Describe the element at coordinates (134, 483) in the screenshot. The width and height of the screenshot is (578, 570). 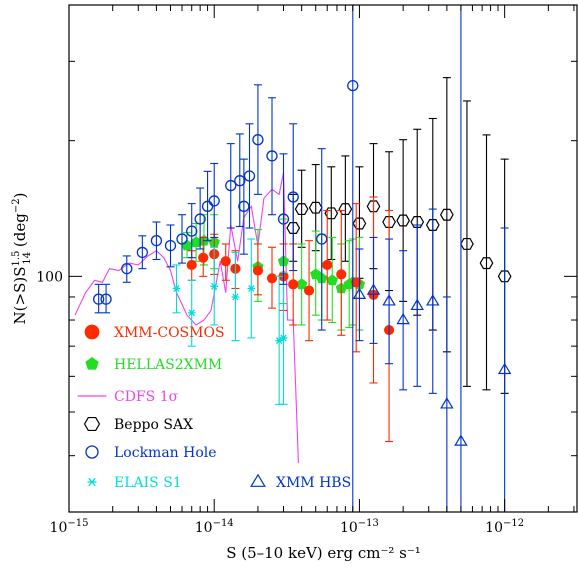
I see `legend-item-elais-s1: ELAIS S1` at that location.